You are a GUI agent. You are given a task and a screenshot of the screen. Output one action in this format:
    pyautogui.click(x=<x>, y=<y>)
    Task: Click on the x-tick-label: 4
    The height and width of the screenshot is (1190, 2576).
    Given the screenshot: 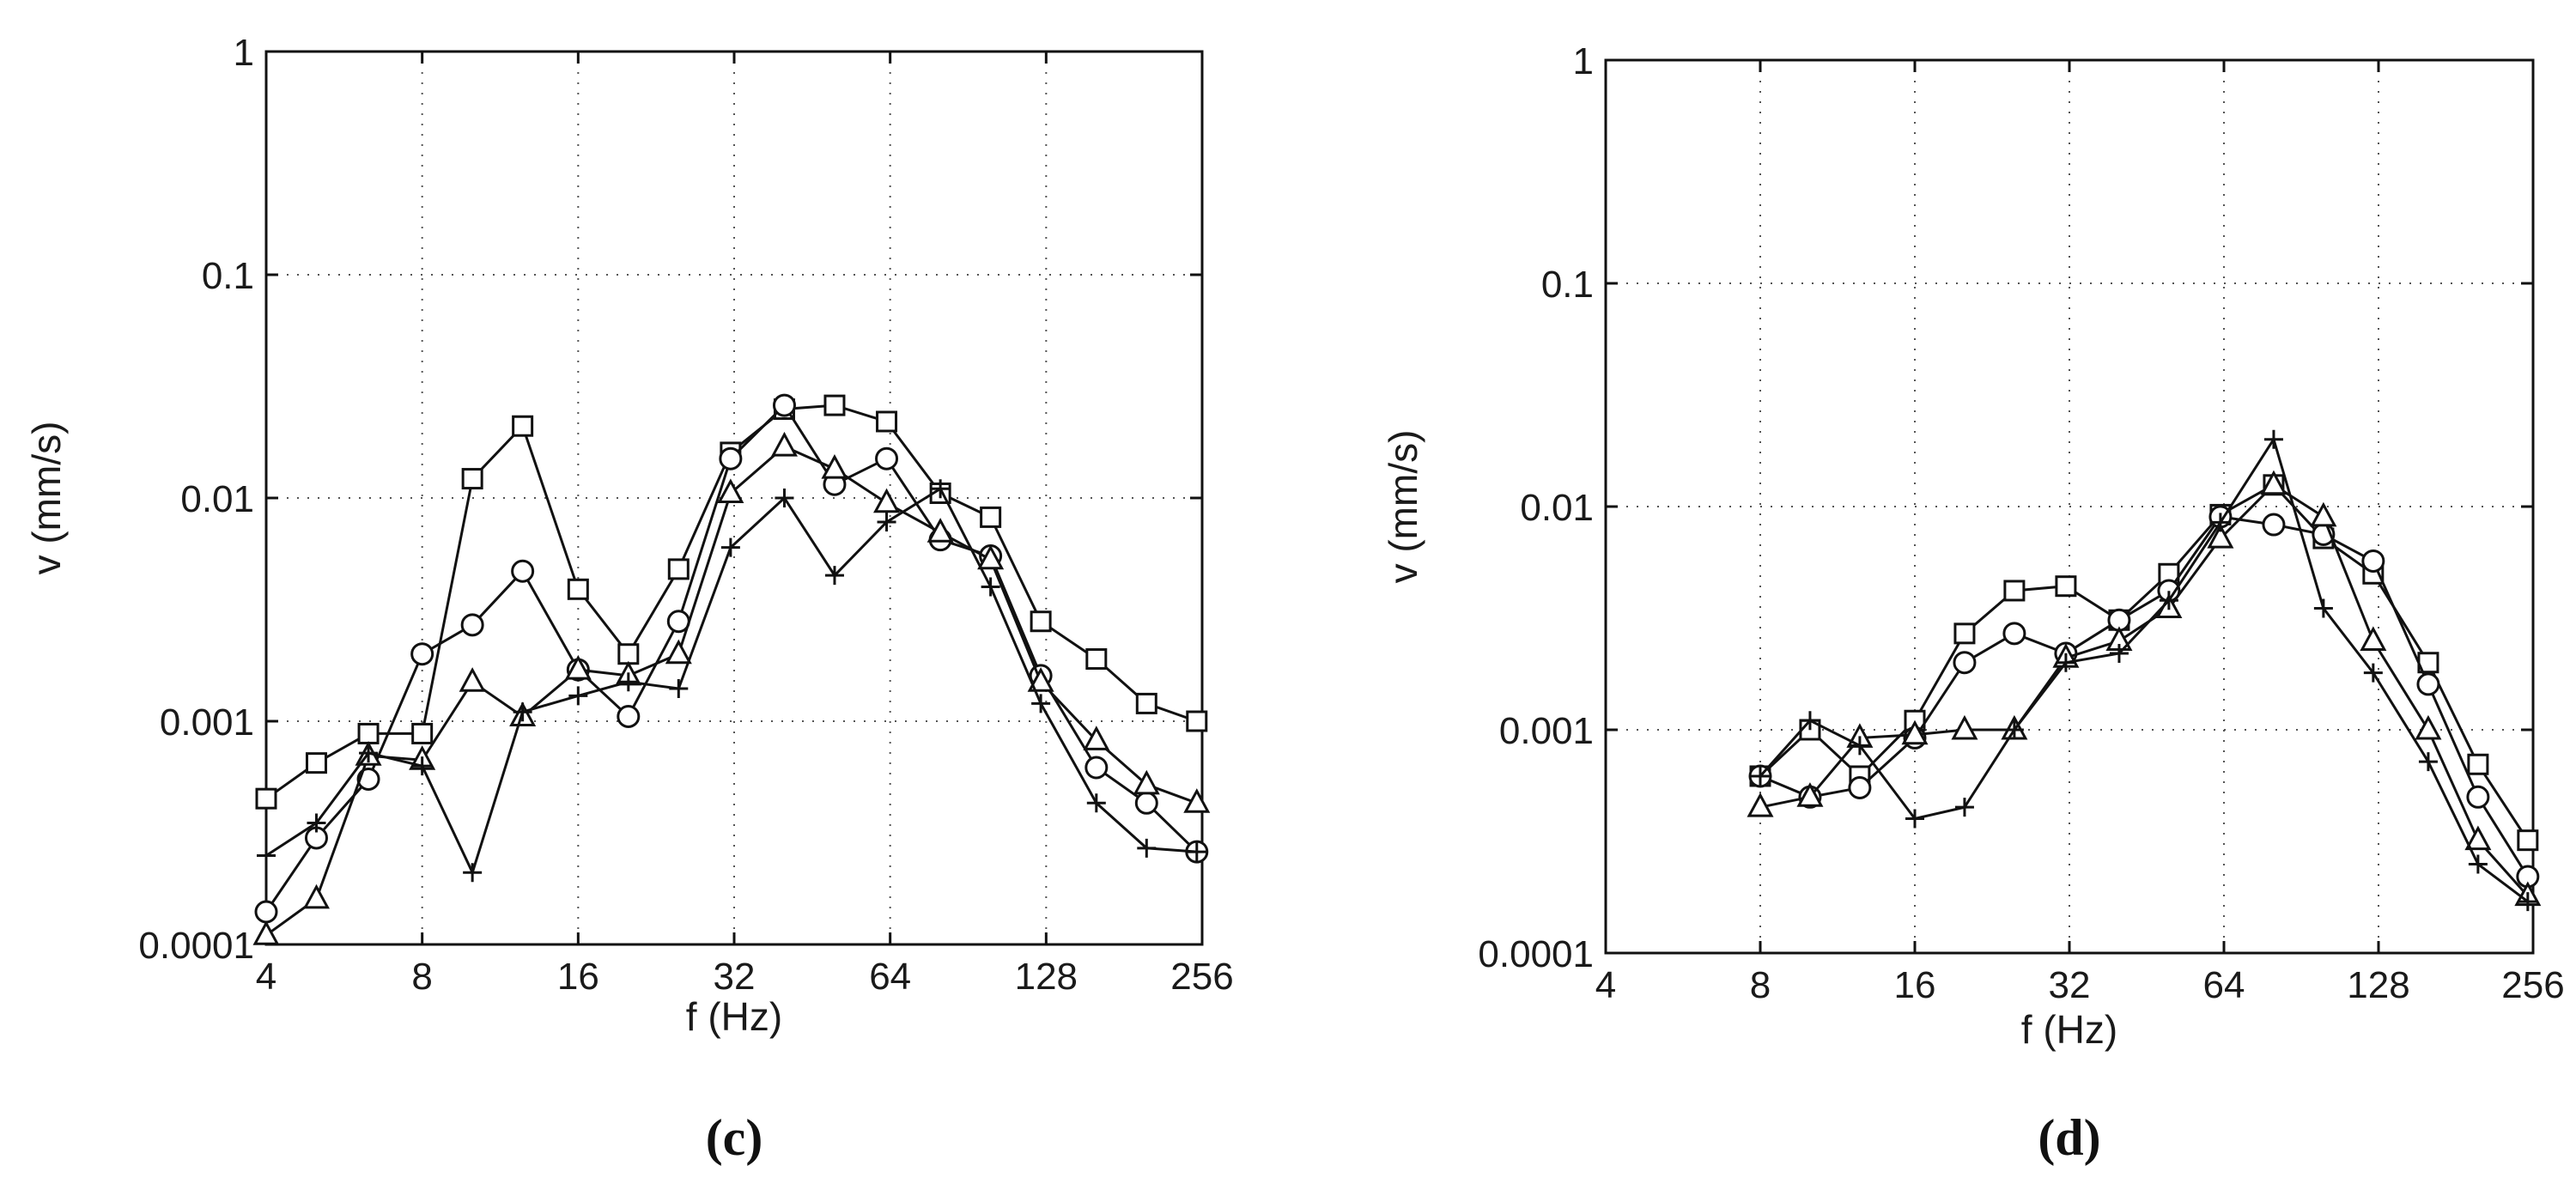 What is the action you would take?
    pyautogui.click(x=266, y=977)
    